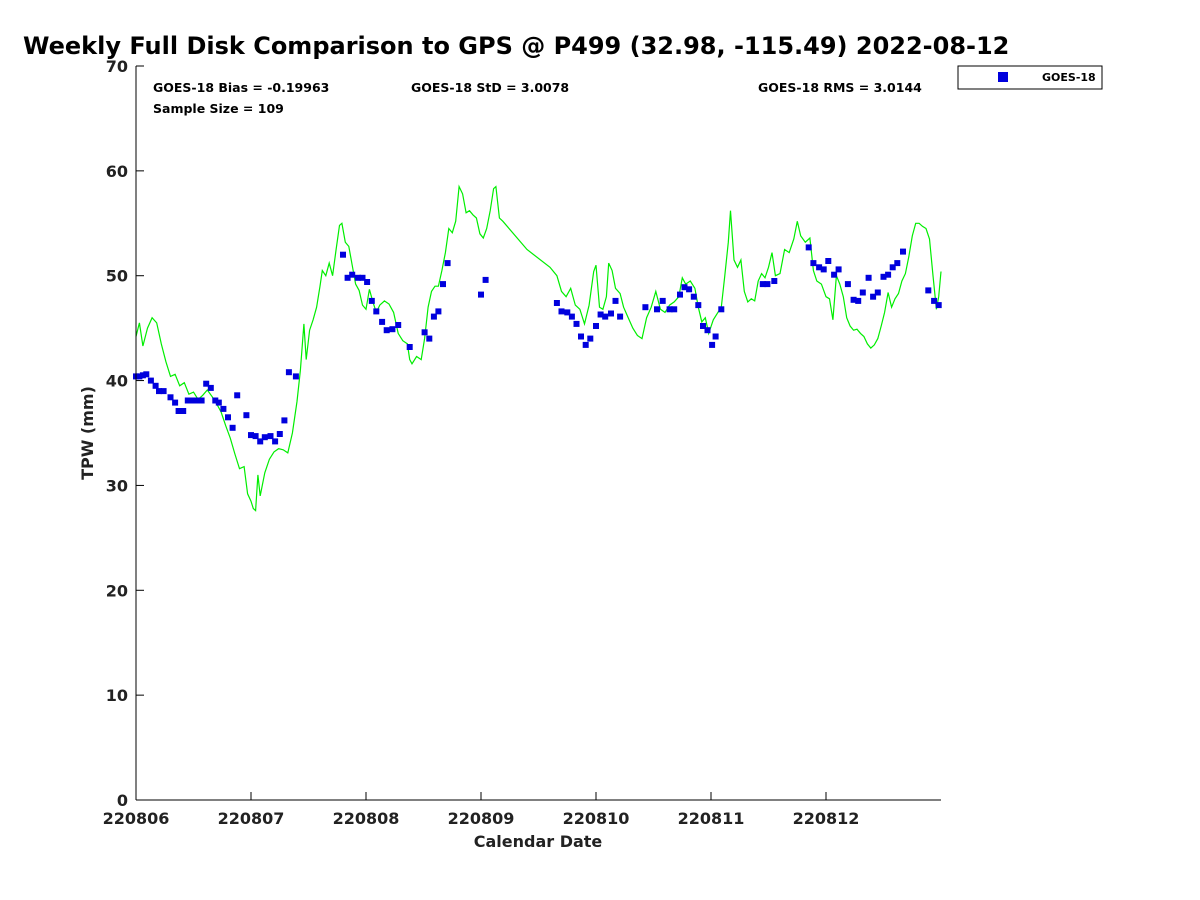  Describe the element at coordinates (1069, 77) in the screenshot. I see `legend-label-goes: GOES-18` at that location.